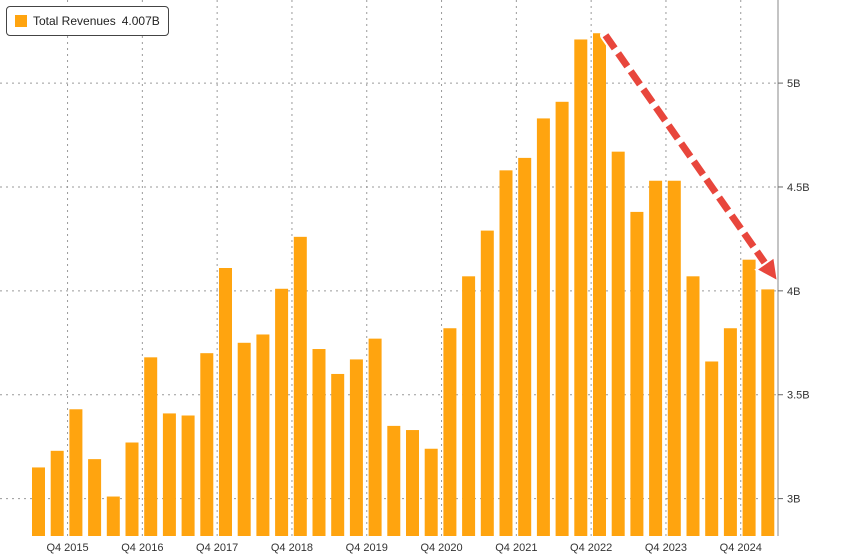 The image size is (848, 556). Describe the element at coordinates (798, 188) in the screenshot. I see `y-tick-label: 4.5B` at that location.